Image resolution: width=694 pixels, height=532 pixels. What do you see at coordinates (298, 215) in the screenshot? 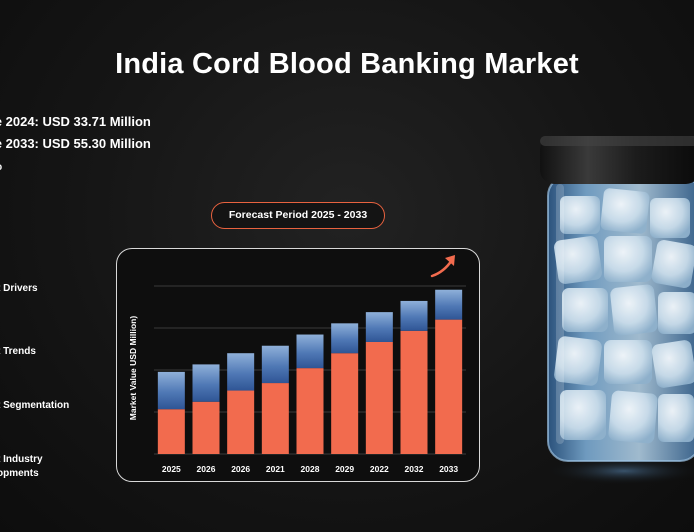
I see `forecast-period-badge: Forecast Period 2025 - 2033` at bounding box center [298, 215].